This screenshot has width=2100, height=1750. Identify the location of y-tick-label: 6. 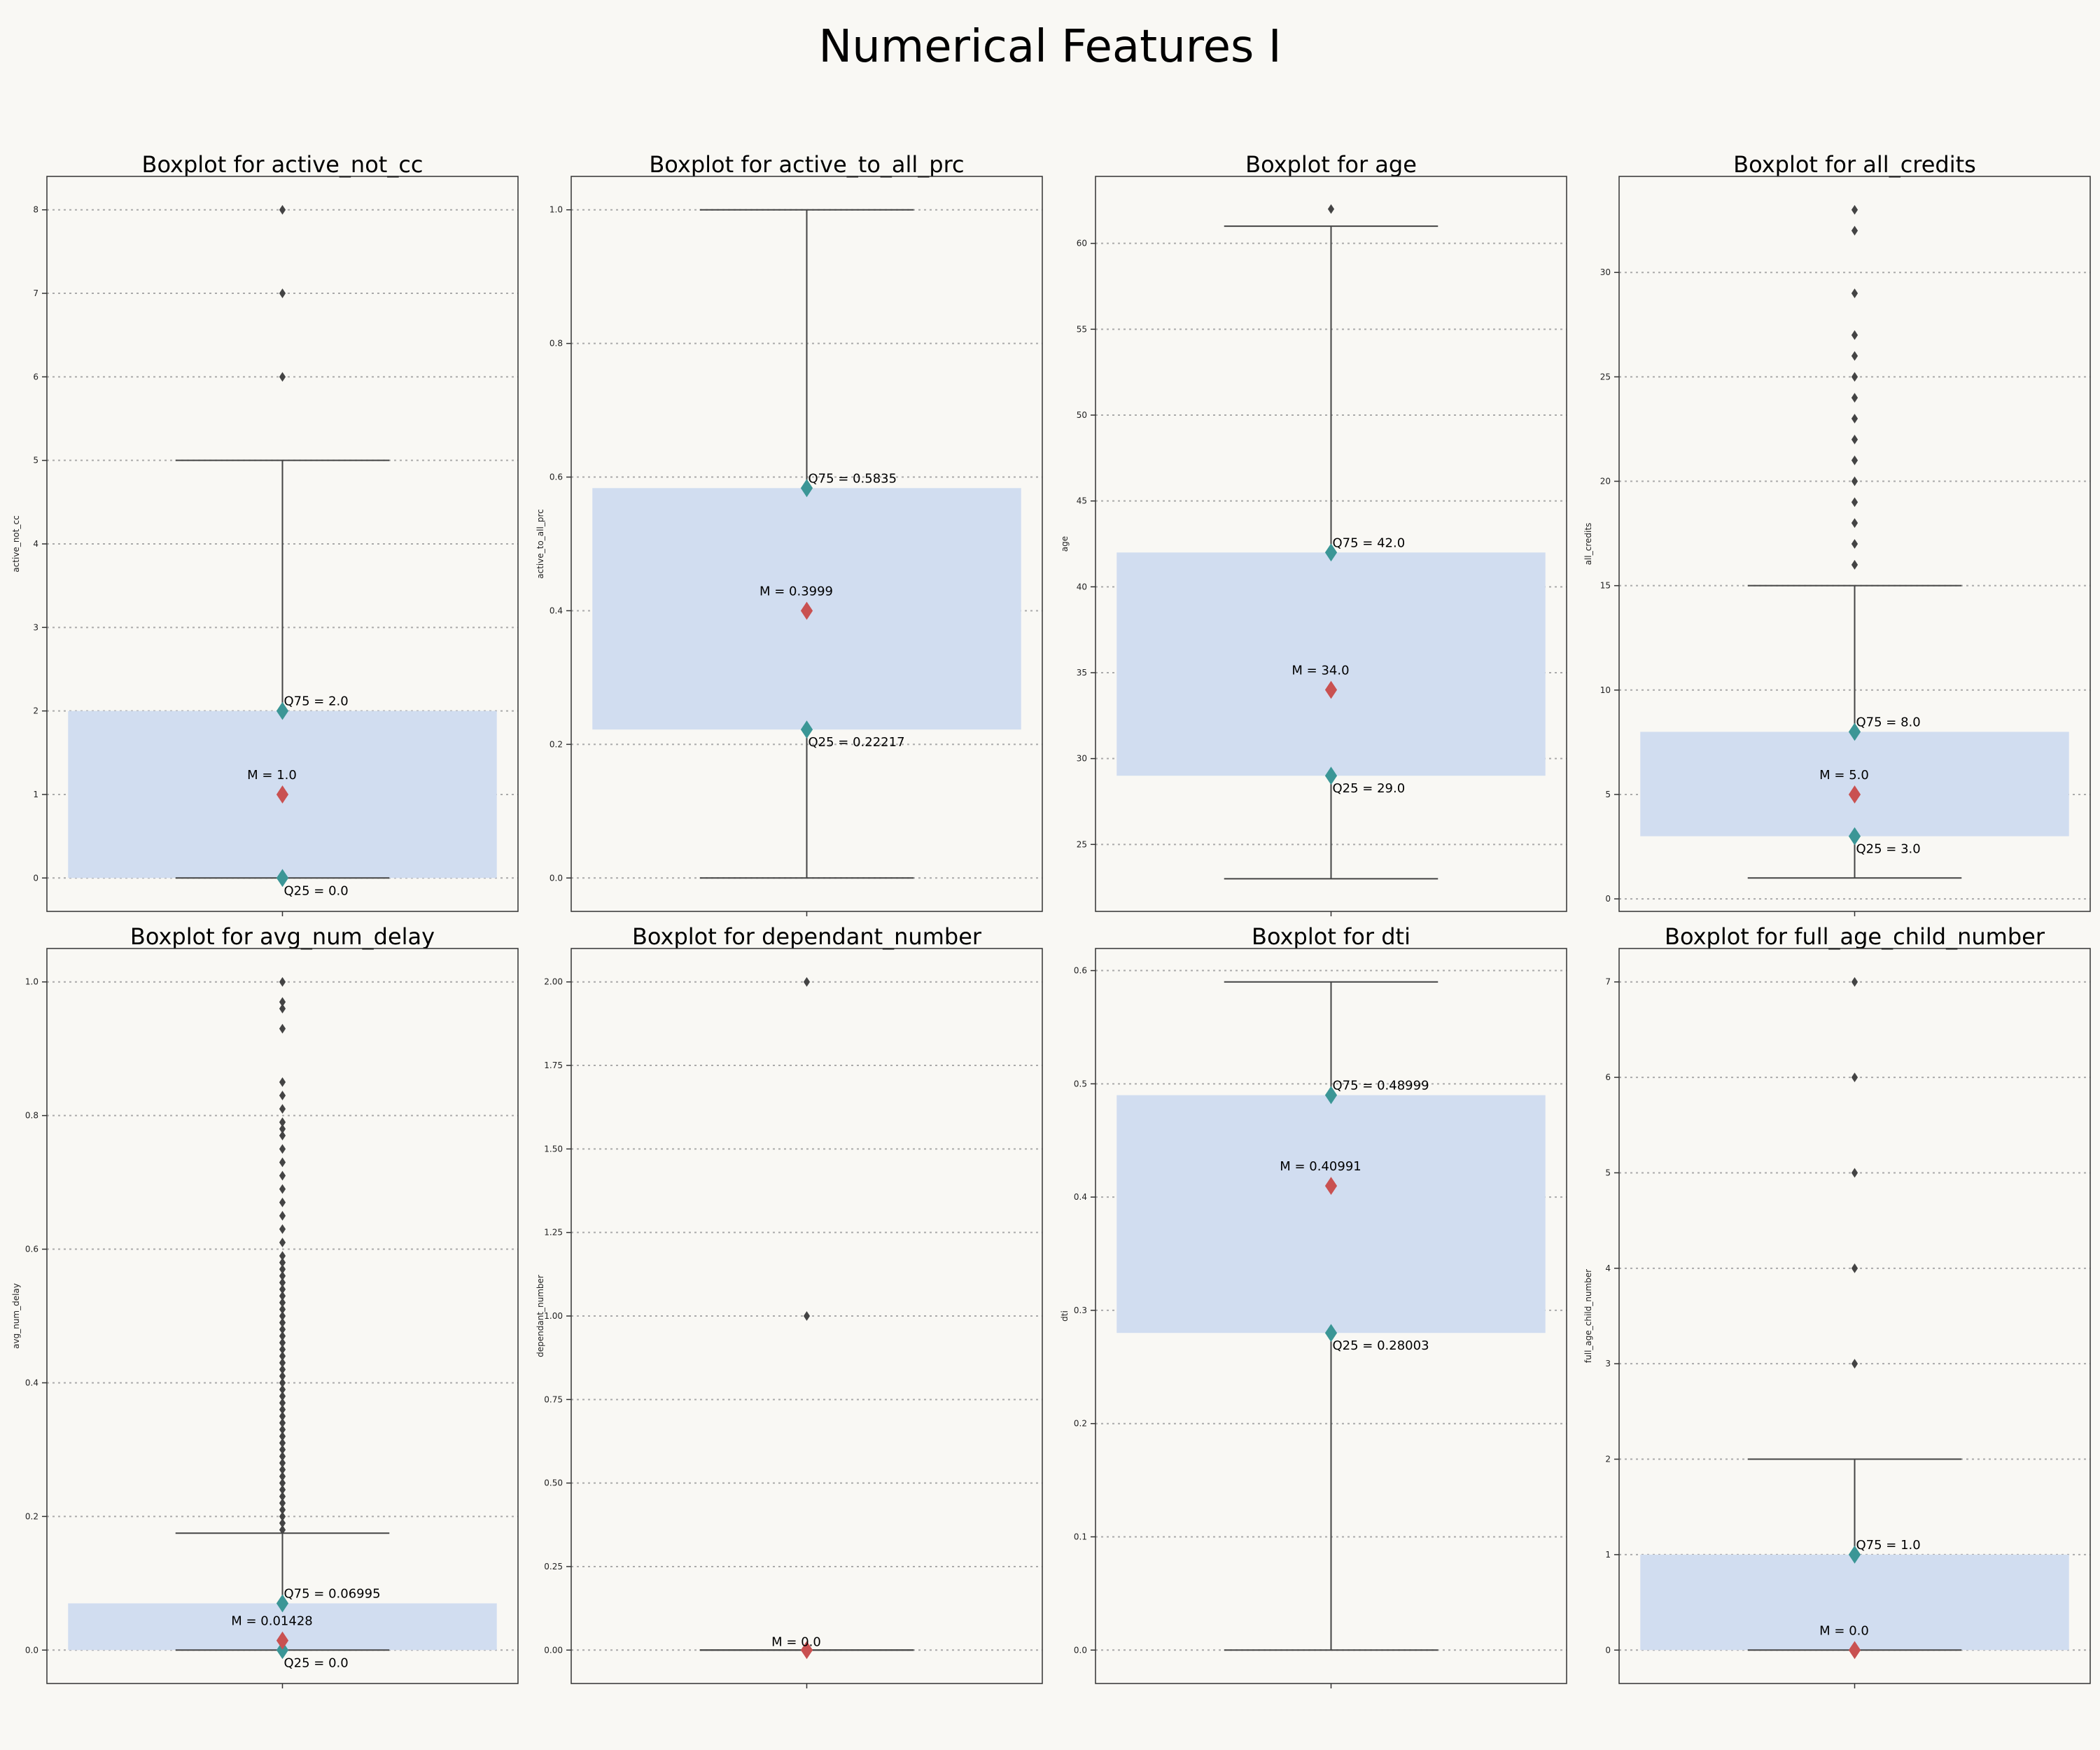
(35, 377).